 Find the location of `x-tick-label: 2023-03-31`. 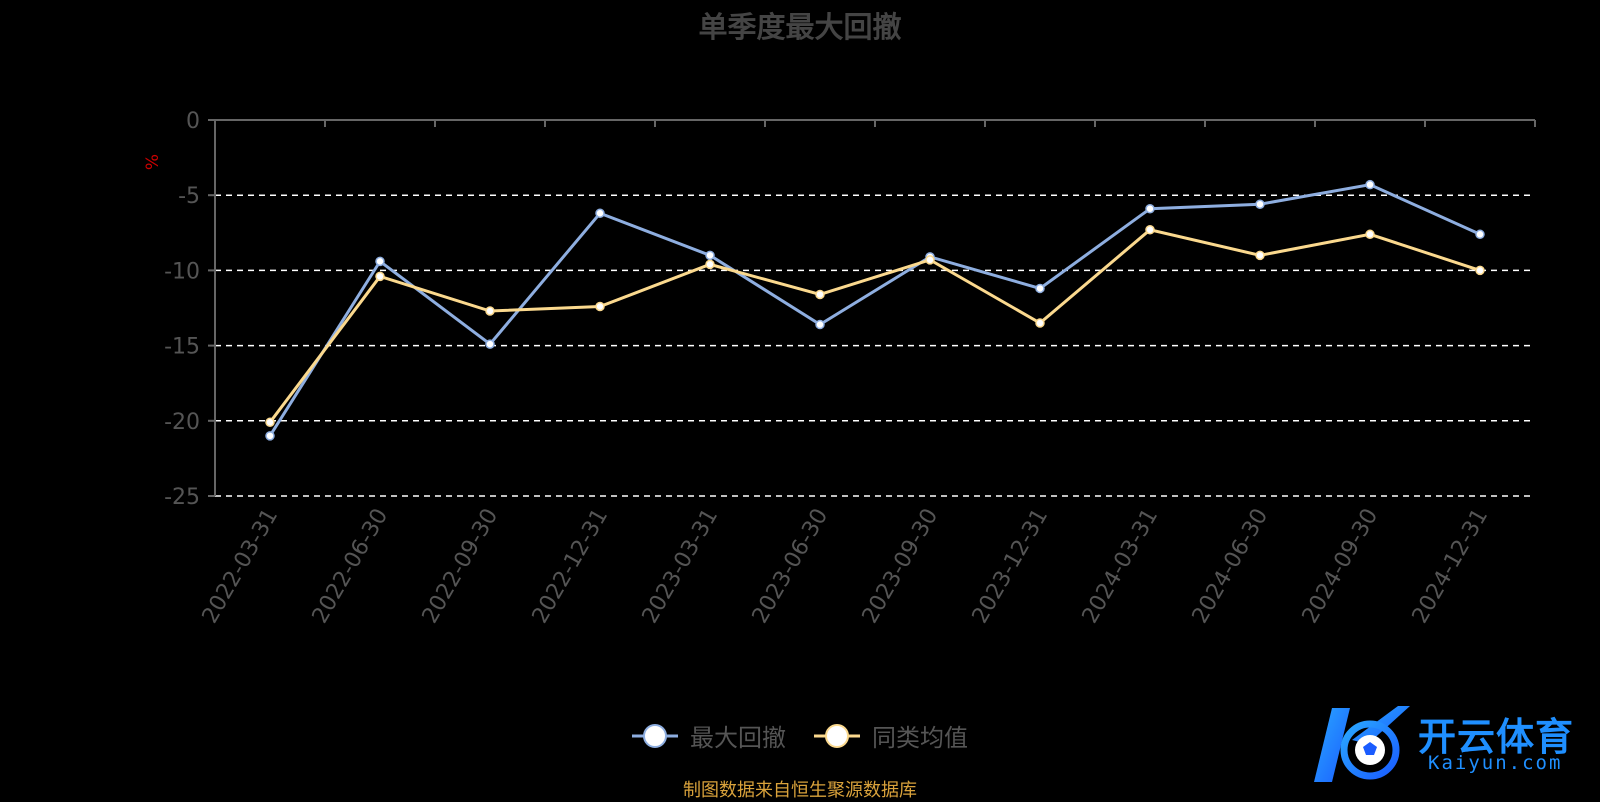

x-tick-label: 2023-03-31 is located at coordinates (681, 566).